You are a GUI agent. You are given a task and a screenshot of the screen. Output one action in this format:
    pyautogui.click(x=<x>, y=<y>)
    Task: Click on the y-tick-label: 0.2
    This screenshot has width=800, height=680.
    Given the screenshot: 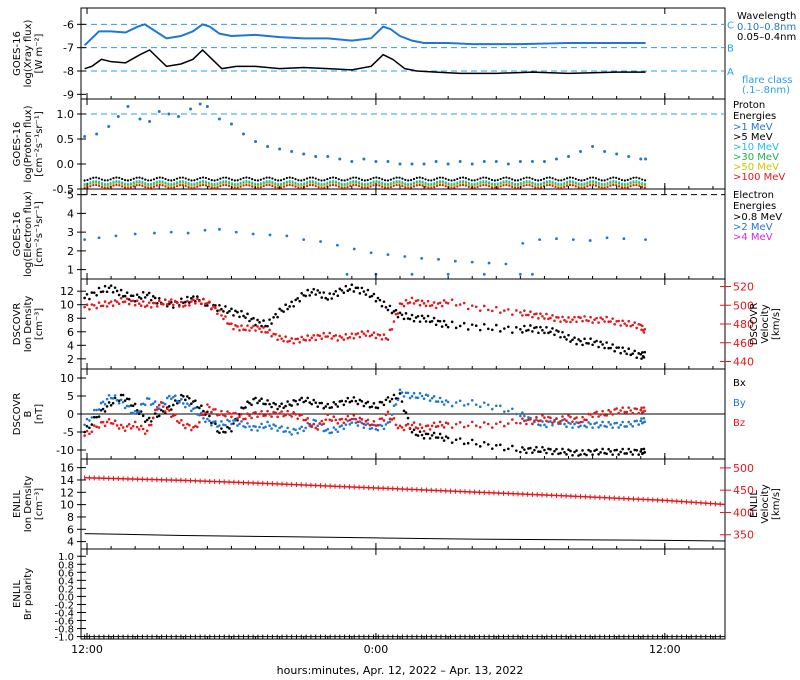 What is the action you would take?
    pyautogui.click(x=66, y=589)
    